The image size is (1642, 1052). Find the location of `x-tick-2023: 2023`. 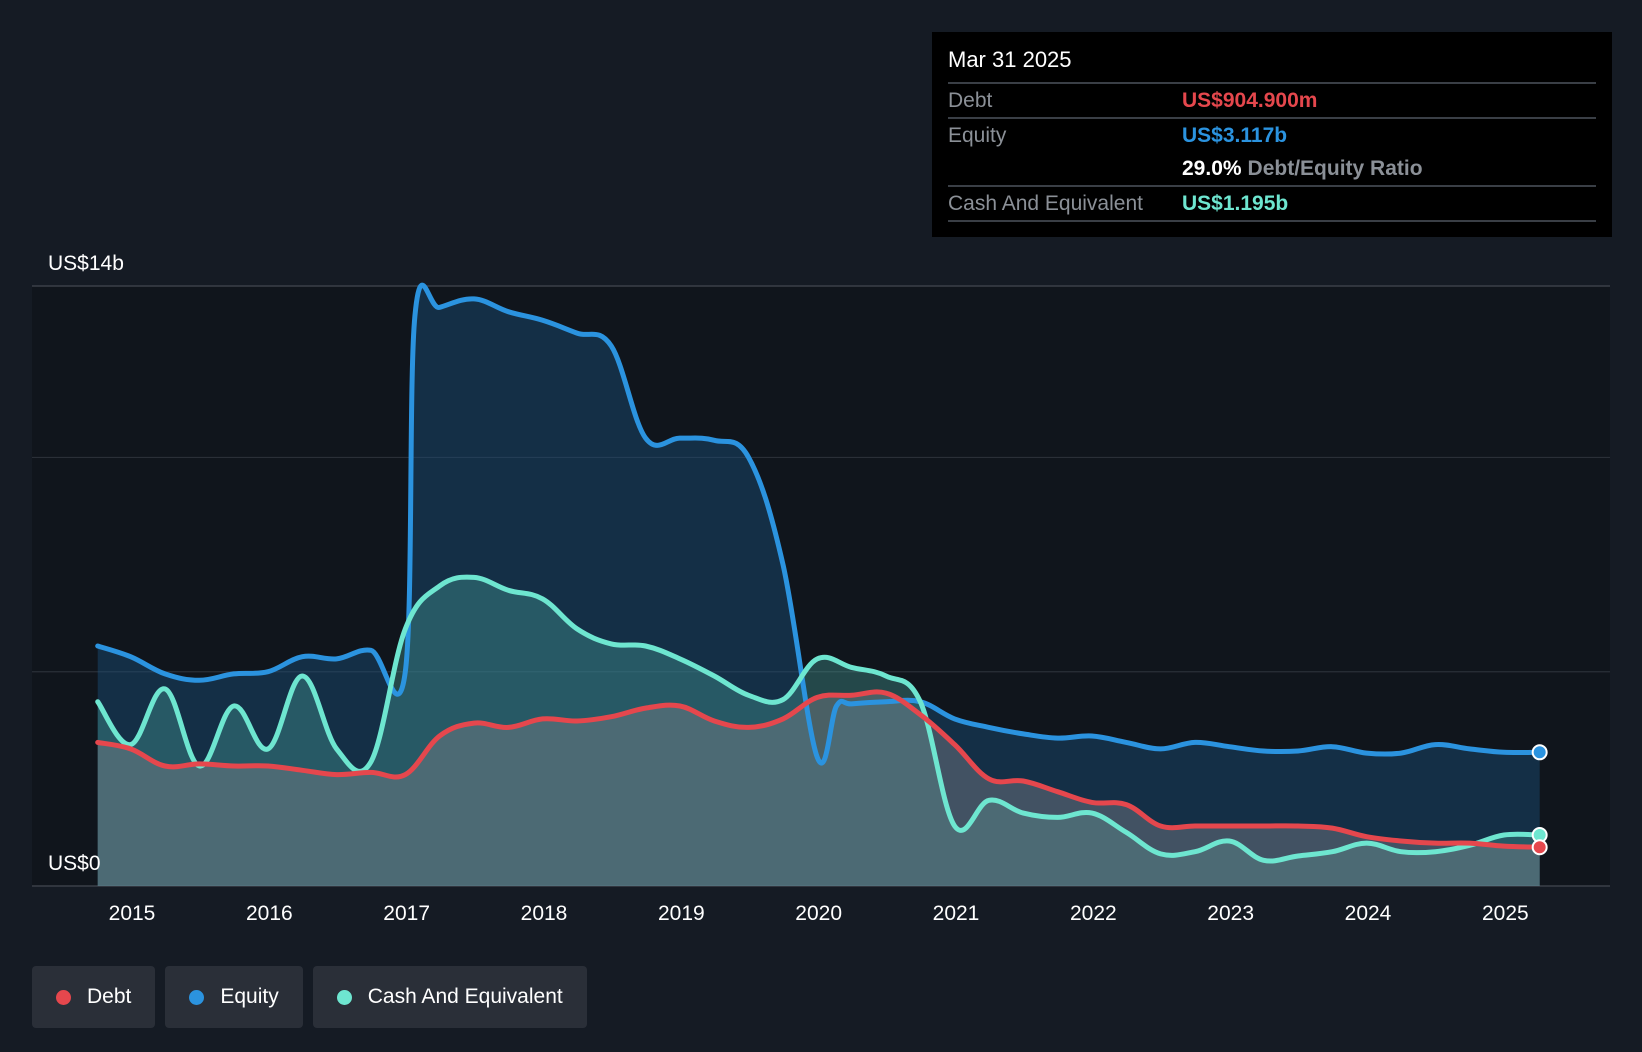

x-tick-2023: 2023 is located at coordinates (1230, 913).